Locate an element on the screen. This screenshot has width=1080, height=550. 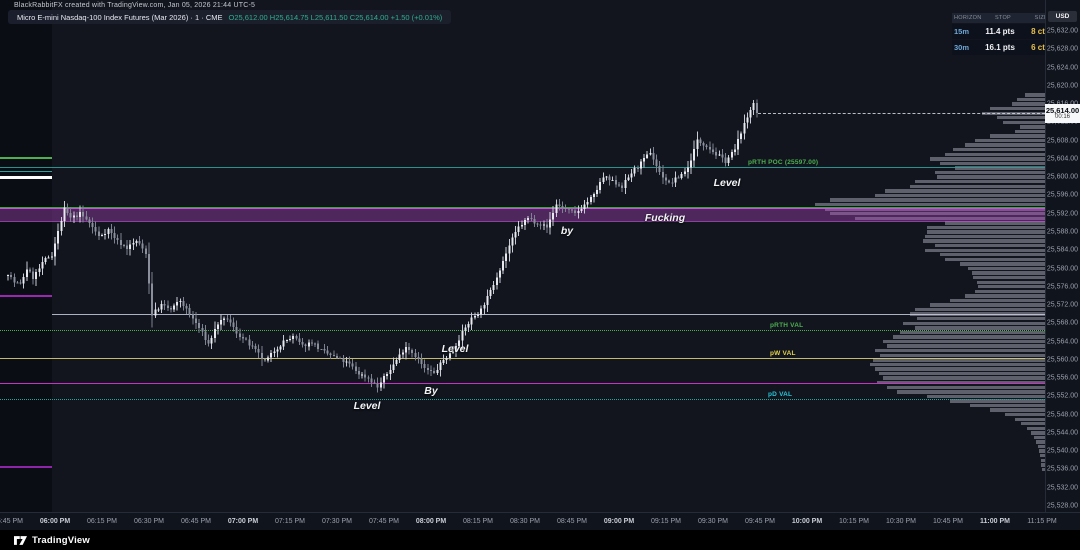
time-tick: 08:15 PM is located at coordinates (478, 521).